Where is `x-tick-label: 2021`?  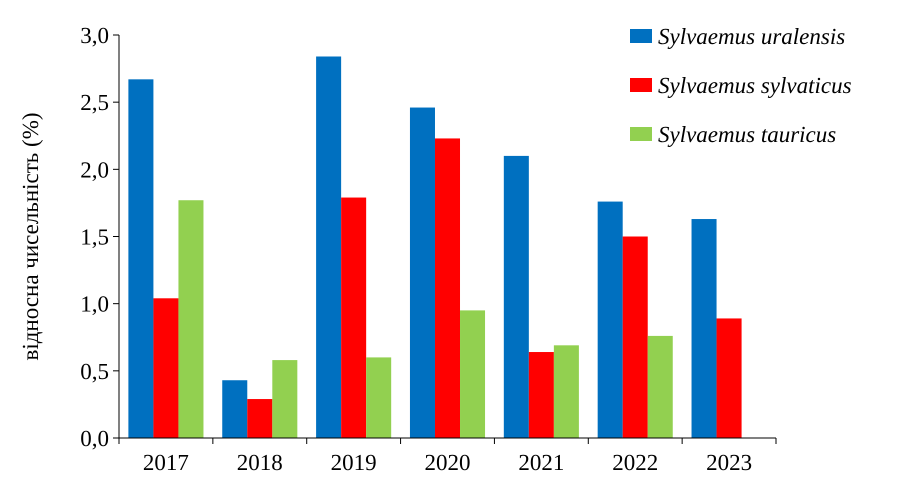 x-tick-label: 2021 is located at coordinates (541, 462).